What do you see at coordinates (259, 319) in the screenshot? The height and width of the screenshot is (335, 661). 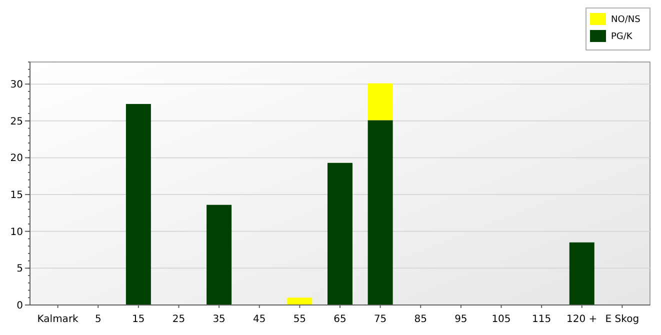 I see `x-tick-label: 45` at bounding box center [259, 319].